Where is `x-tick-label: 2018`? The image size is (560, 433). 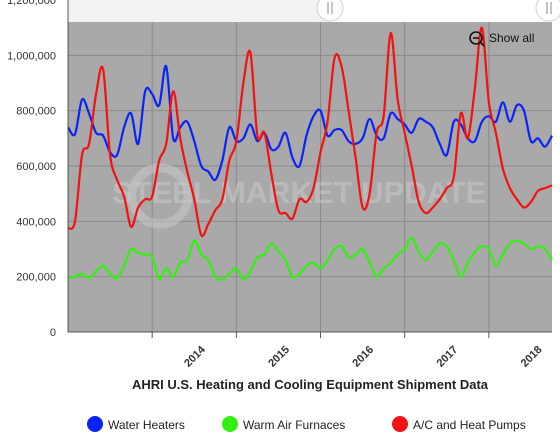
x-tick-label: 2018 is located at coordinates (532, 357).